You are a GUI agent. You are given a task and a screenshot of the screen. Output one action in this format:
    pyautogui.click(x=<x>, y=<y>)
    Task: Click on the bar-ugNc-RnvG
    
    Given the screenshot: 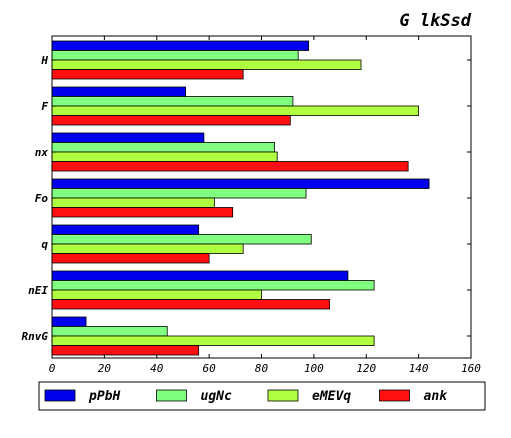 What is the action you would take?
    pyautogui.click(x=109, y=332)
    